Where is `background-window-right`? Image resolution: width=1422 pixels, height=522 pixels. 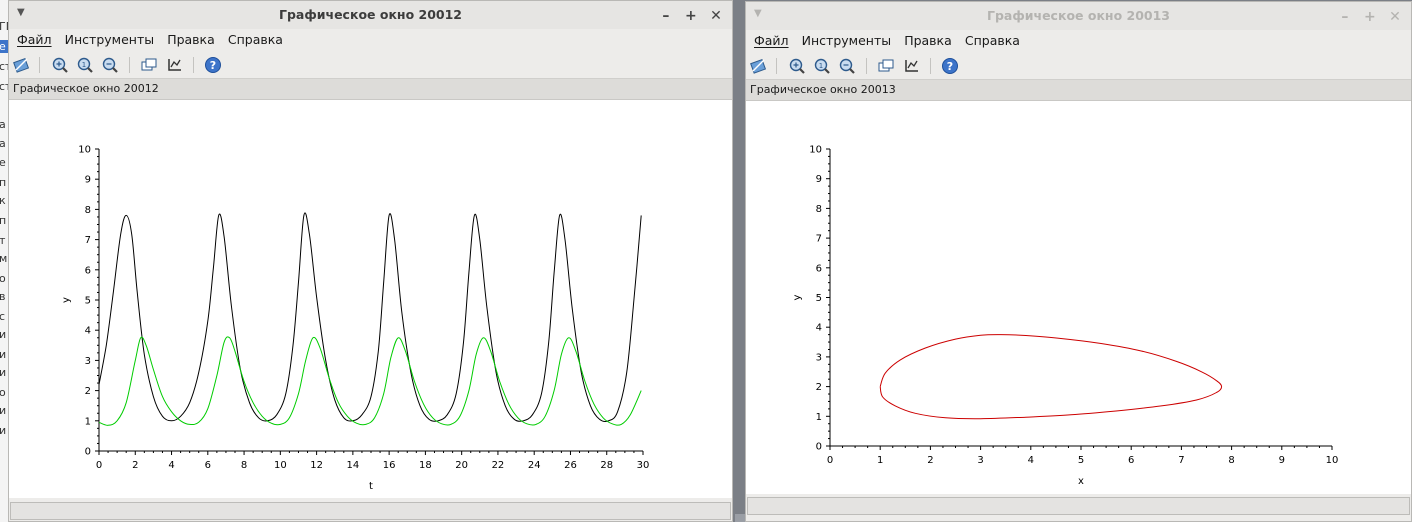 background-window-right is located at coordinates (1417, 261).